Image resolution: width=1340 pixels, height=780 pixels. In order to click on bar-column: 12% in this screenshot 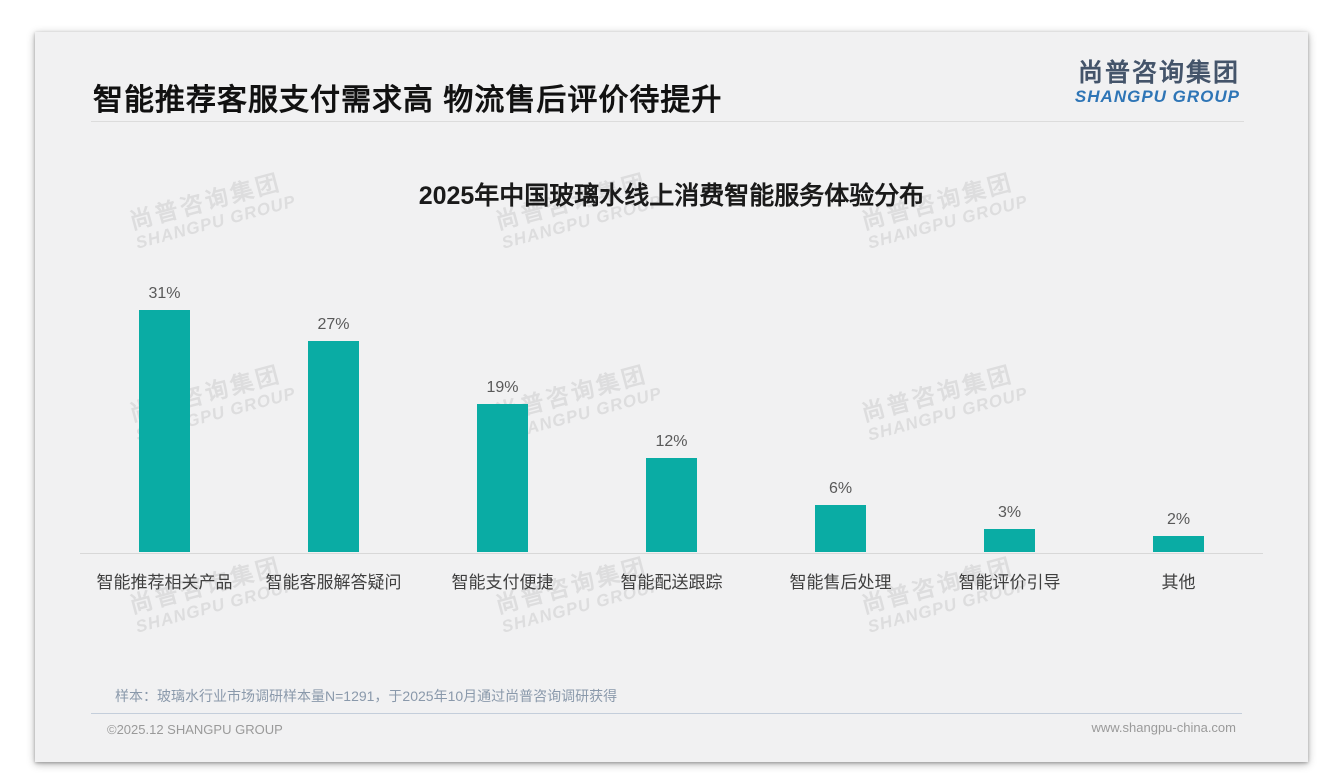, I will do `click(671, 492)`.